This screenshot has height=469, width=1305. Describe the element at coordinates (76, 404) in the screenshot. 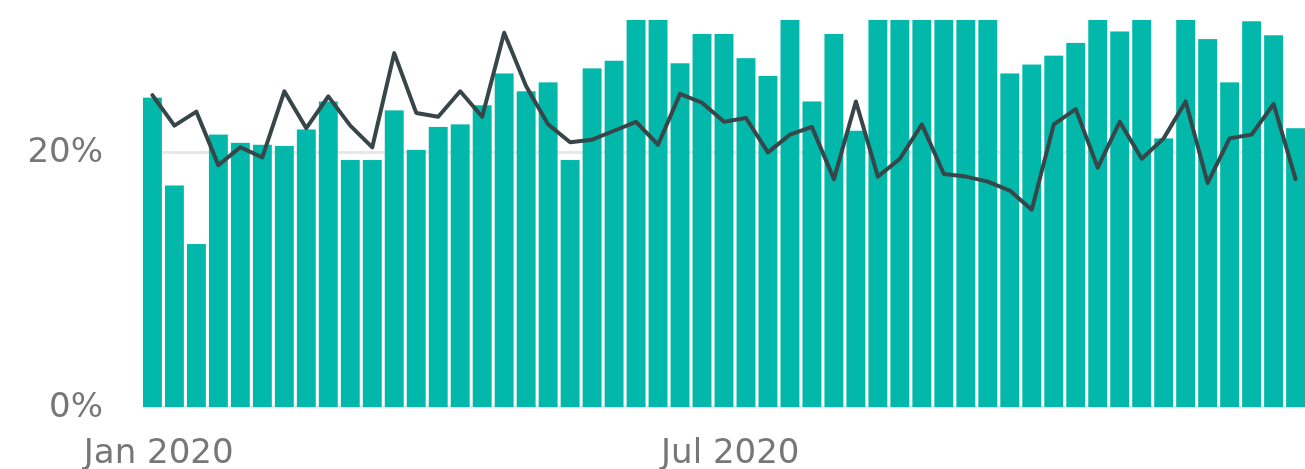

I see `y-tick-label: 0%` at that location.